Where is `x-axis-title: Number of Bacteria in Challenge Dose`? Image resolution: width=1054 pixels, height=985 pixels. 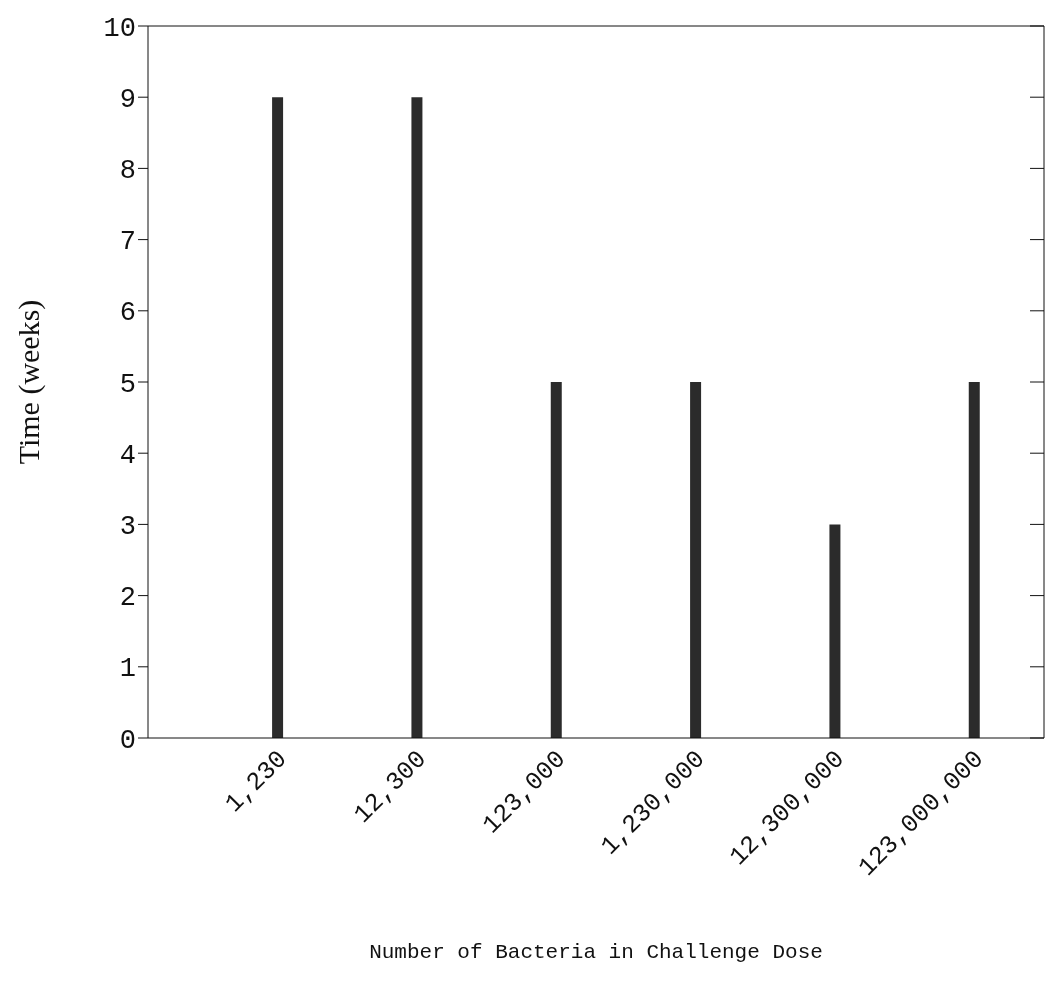 x-axis-title: Number of Bacteria in Challenge Dose is located at coordinates (596, 952).